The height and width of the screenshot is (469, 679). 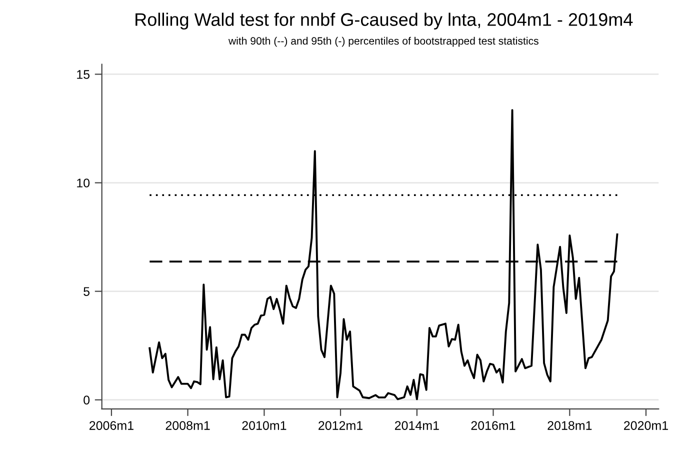 I want to click on x-tick-label: 2010m1, so click(x=264, y=425).